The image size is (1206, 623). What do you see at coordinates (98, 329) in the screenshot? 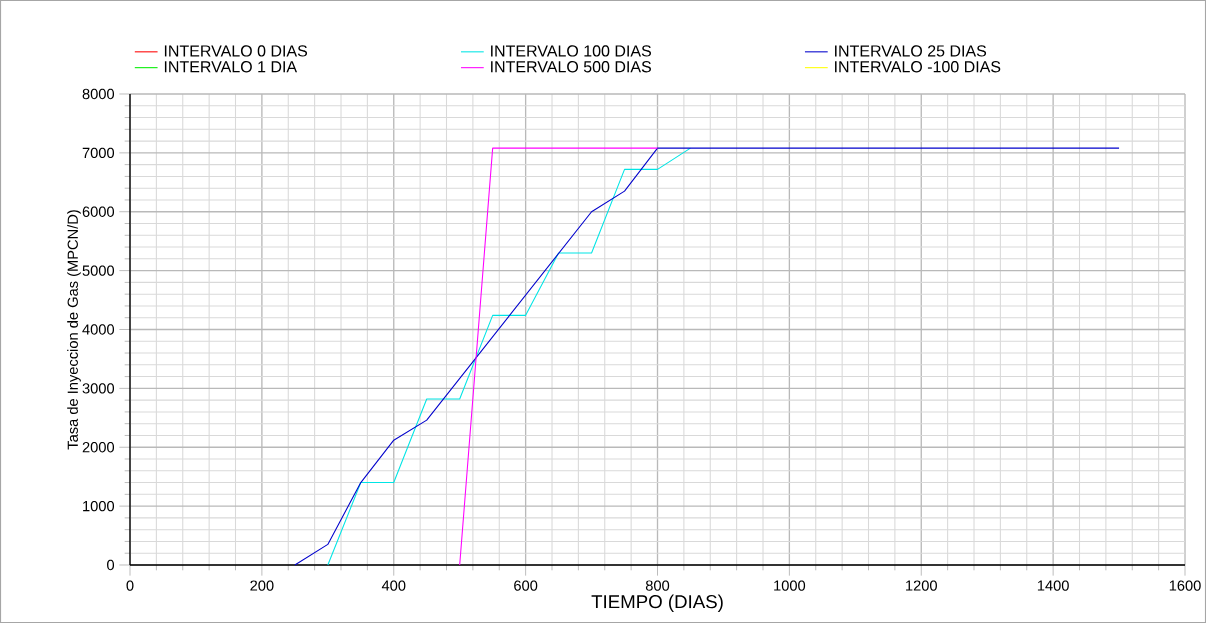
I see `y-tick-label: 4000` at bounding box center [98, 329].